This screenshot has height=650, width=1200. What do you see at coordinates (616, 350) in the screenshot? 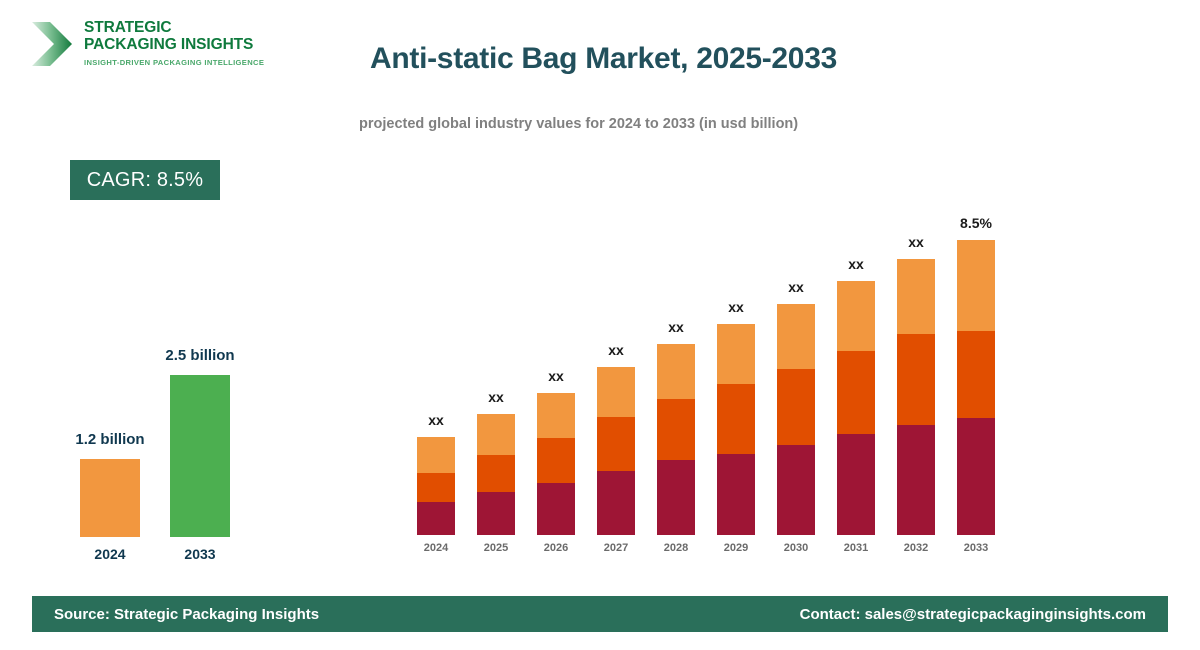
I see `bar-value-label-2027: xx` at bounding box center [616, 350].